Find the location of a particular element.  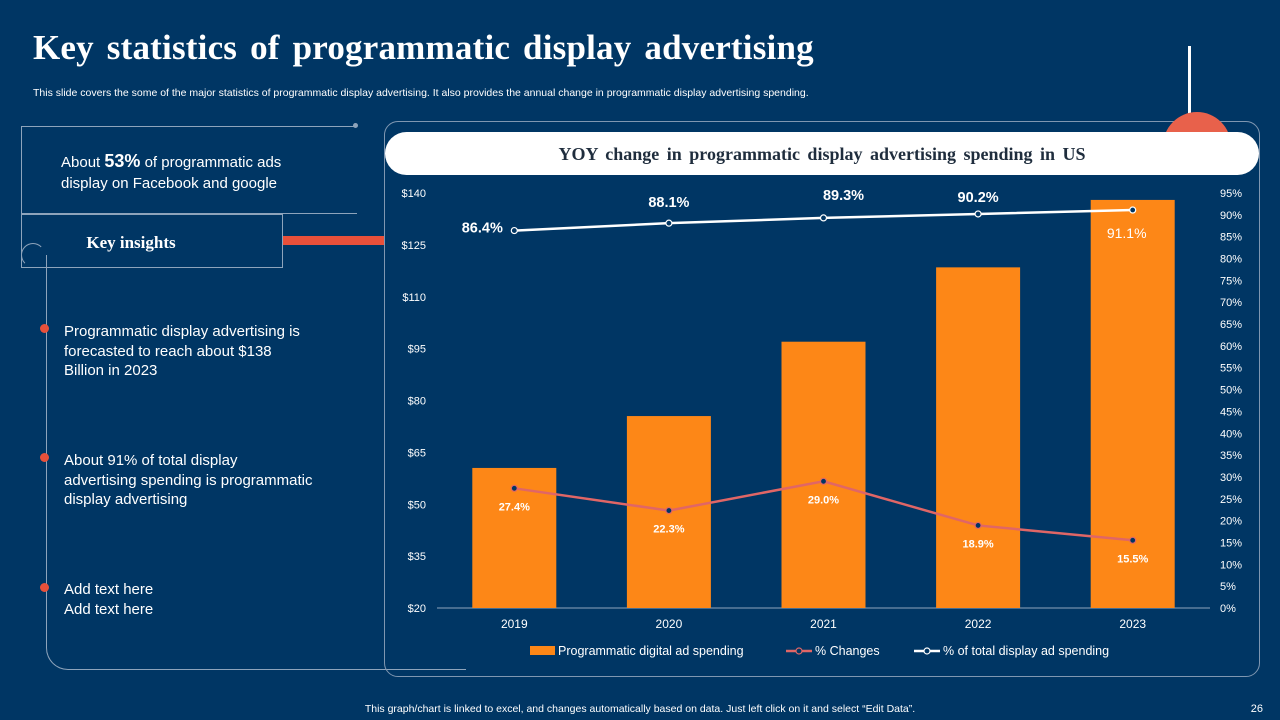

right-tick-label: 65% is located at coordinates (1231, 325).